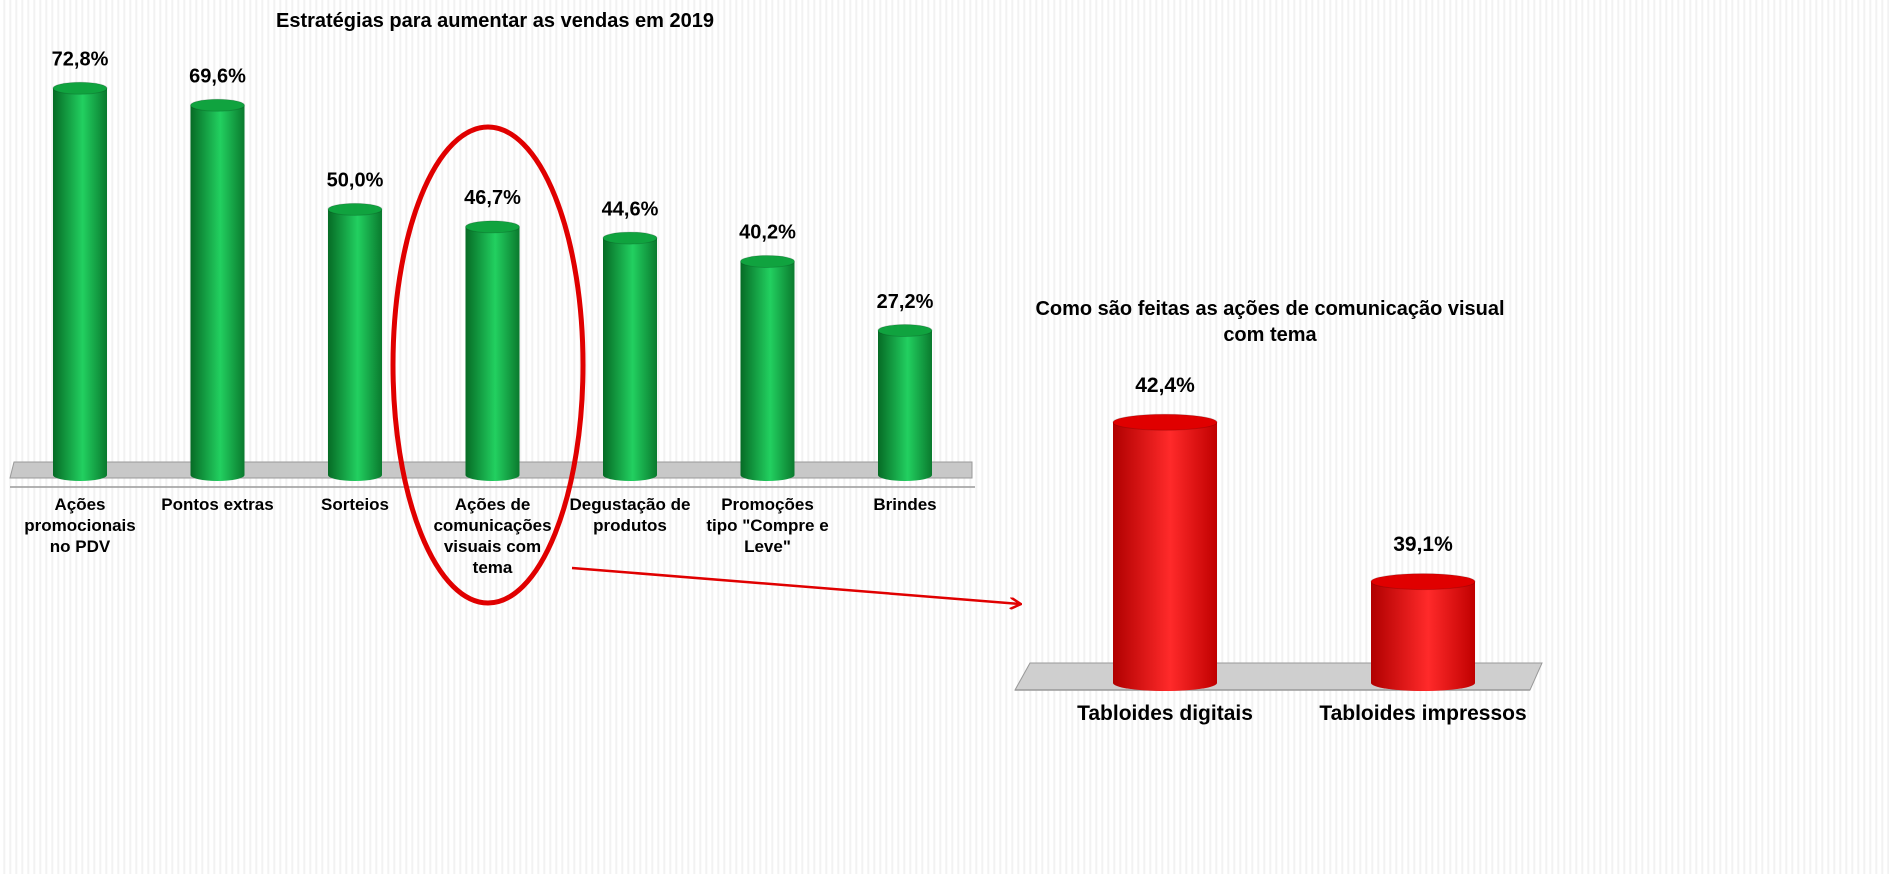 The image size is (1889, 874). I want to click on value-label: 50,0%, so click(355, 181).